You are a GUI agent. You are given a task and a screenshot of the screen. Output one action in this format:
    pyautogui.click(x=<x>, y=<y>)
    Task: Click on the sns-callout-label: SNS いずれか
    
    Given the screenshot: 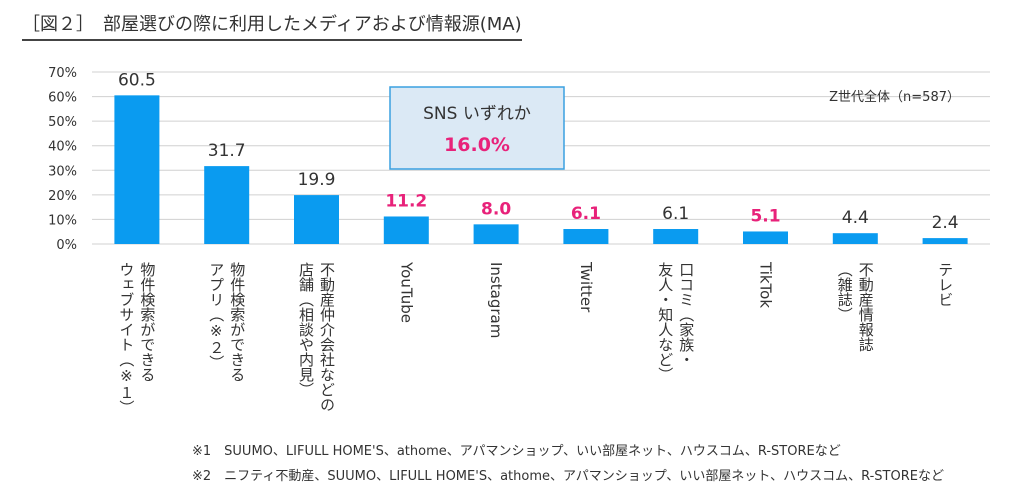 What is the action you would take?
    pyautogui.click(x=477, y=114)
    